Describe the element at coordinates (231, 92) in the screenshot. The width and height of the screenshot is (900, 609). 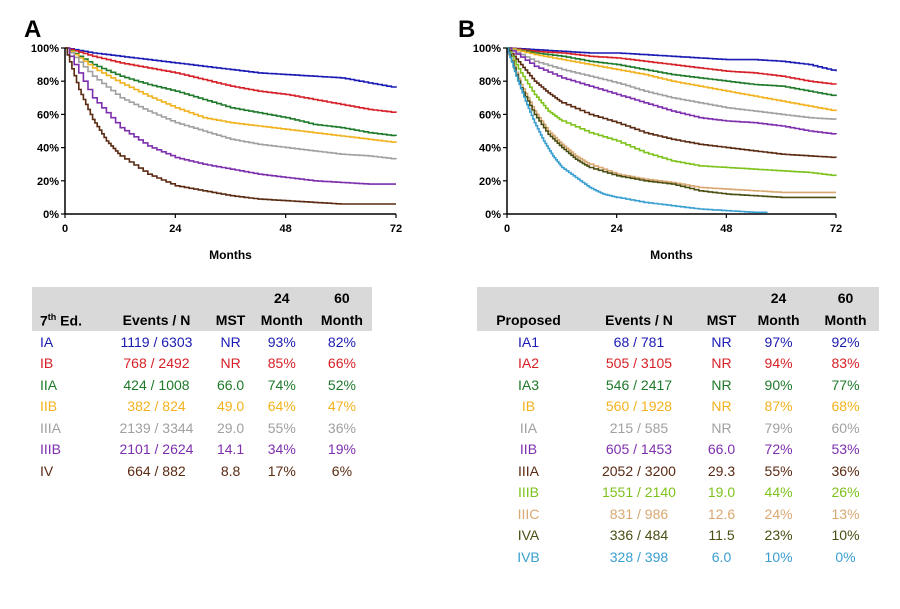
I see `chart-a-series-iia` at that location.